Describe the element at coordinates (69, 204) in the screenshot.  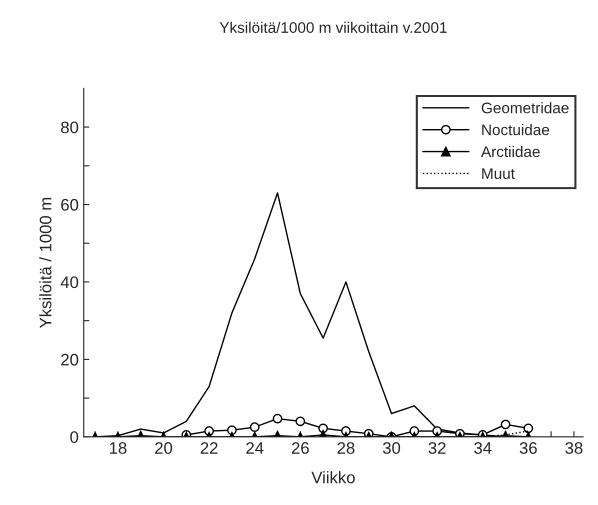
I see `y-tick-label: 60` at that location.